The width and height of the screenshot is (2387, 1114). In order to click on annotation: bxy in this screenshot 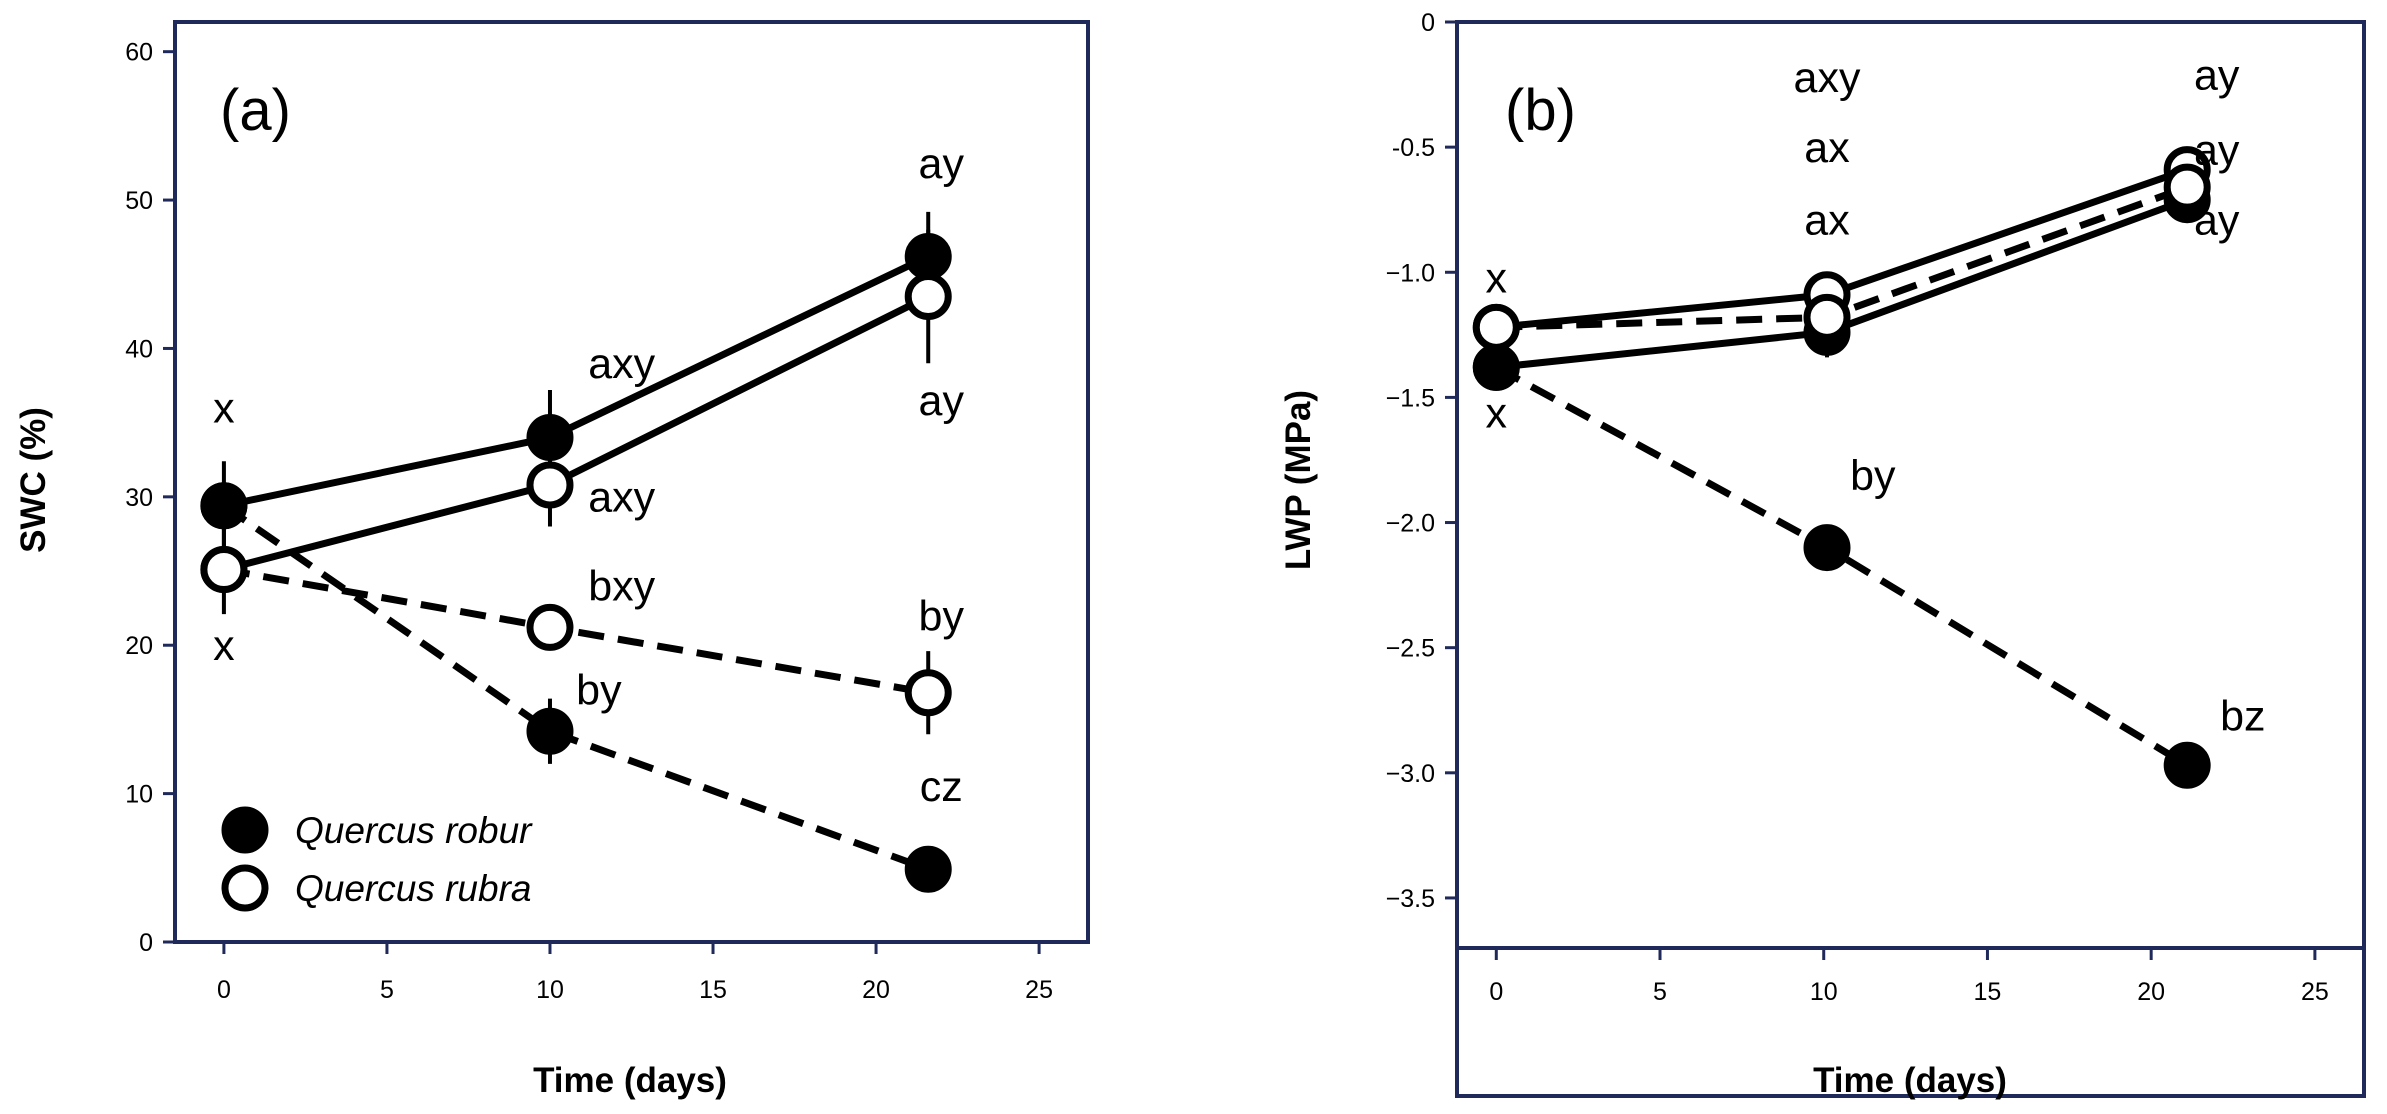, I will do `click(621, 587)`.